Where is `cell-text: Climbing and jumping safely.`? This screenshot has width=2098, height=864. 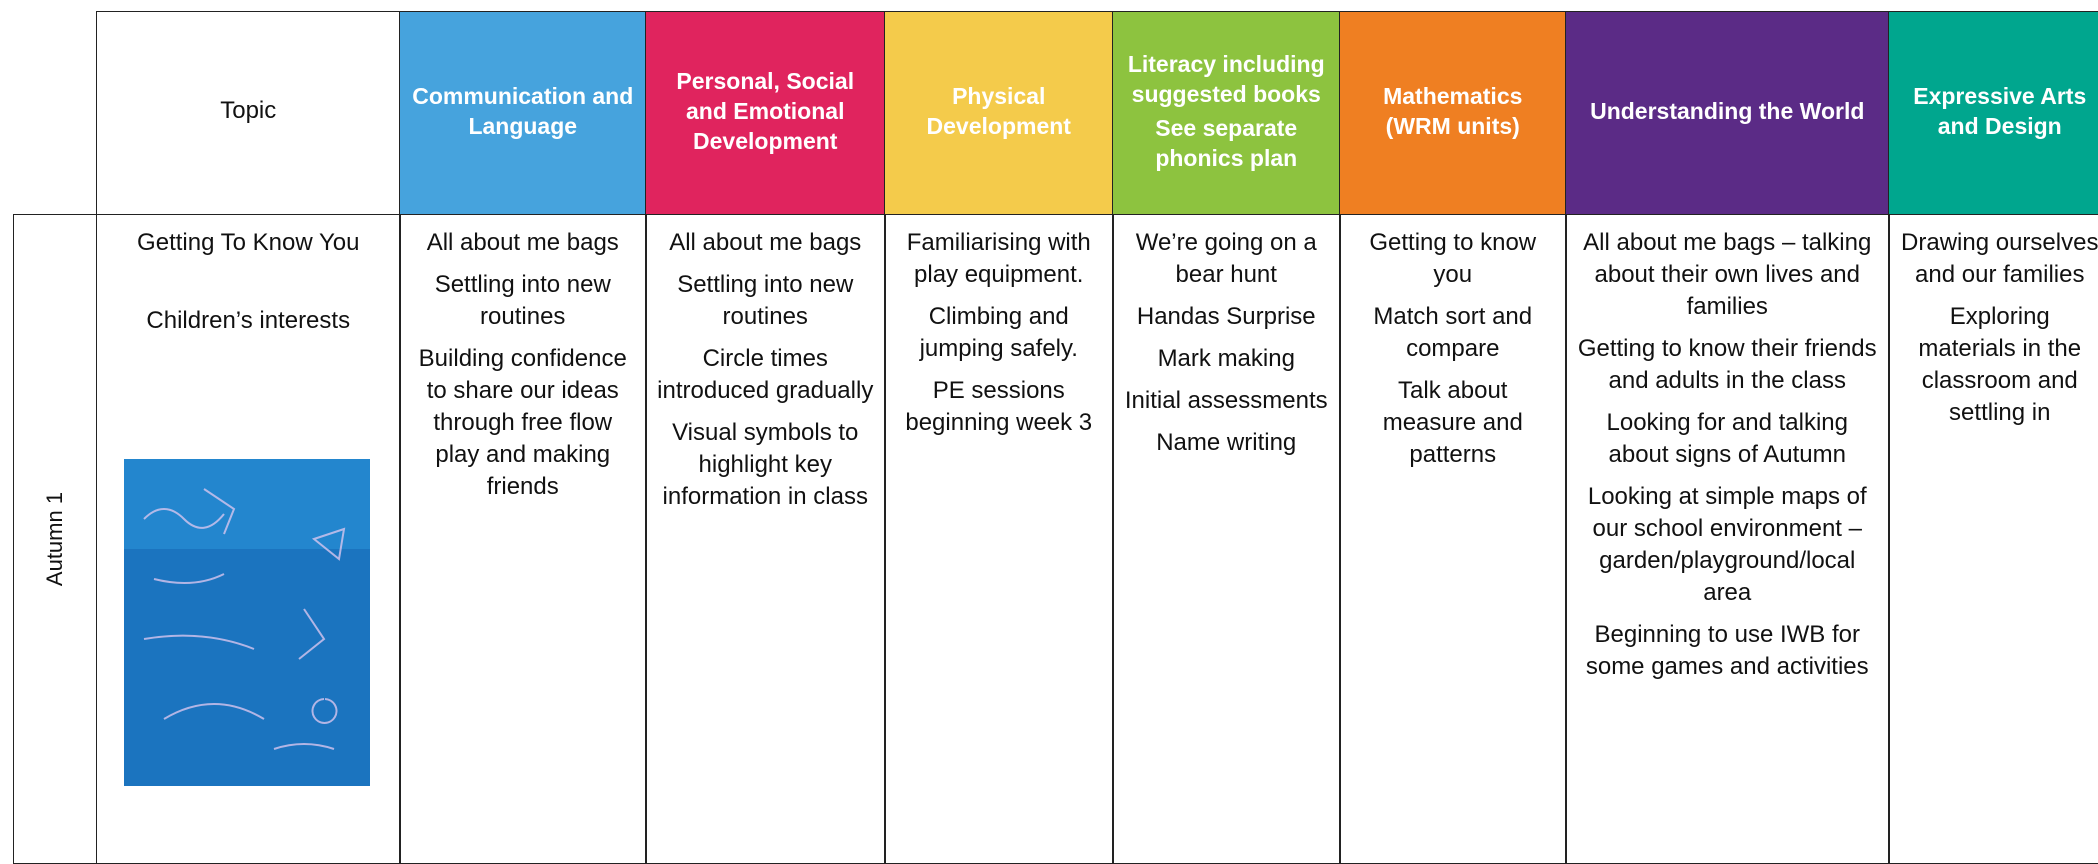
cell-text: Climbing and jumping safely. is located at coordinates (998, 332).